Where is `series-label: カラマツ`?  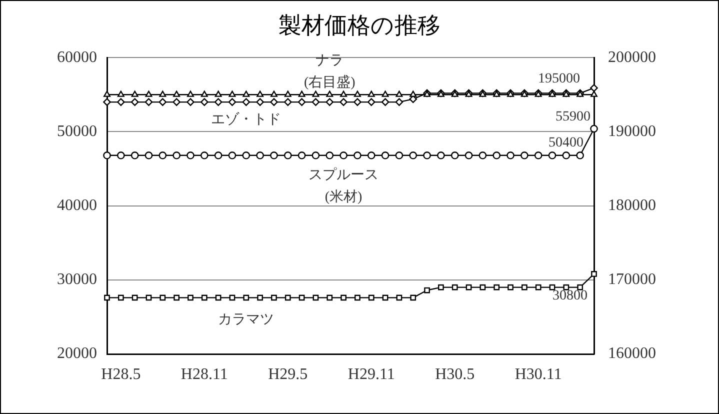 series-label: カラマツ is located at coordinates (246, 320).